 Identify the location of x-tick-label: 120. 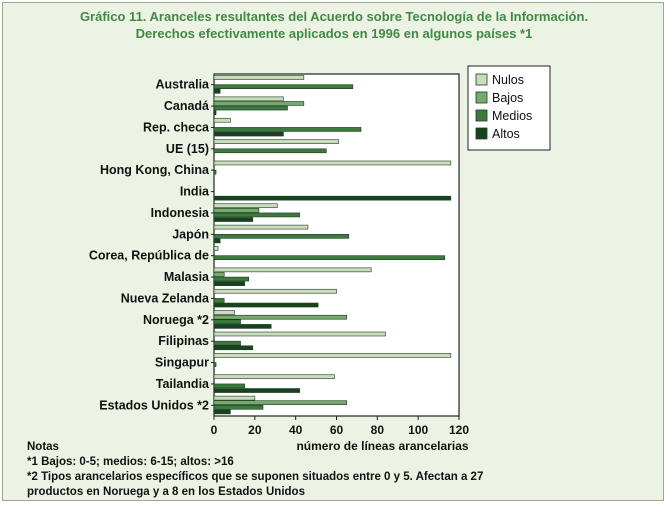
(459, 430).